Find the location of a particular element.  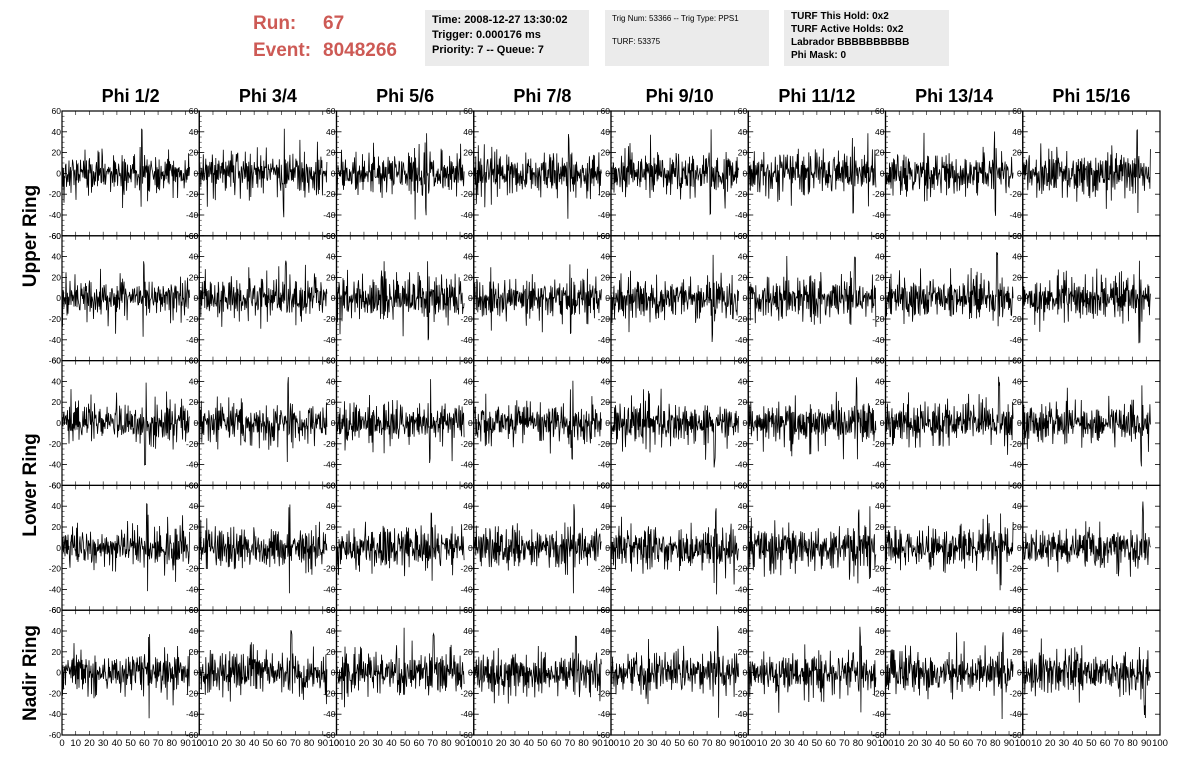

x-tick-label: 100 is located at coordinates (611, 743).